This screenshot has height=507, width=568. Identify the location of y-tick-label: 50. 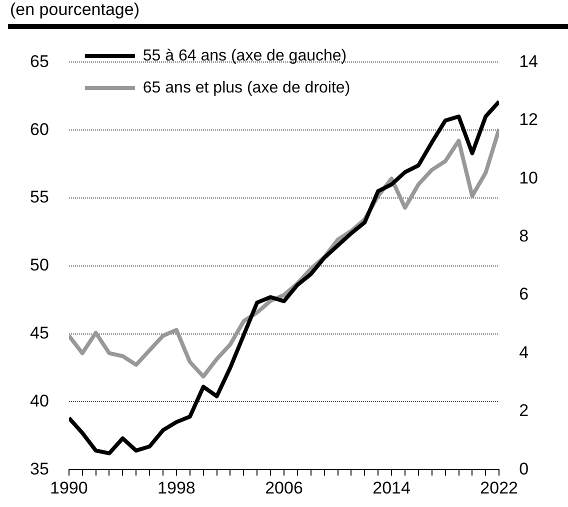
(39, 265).